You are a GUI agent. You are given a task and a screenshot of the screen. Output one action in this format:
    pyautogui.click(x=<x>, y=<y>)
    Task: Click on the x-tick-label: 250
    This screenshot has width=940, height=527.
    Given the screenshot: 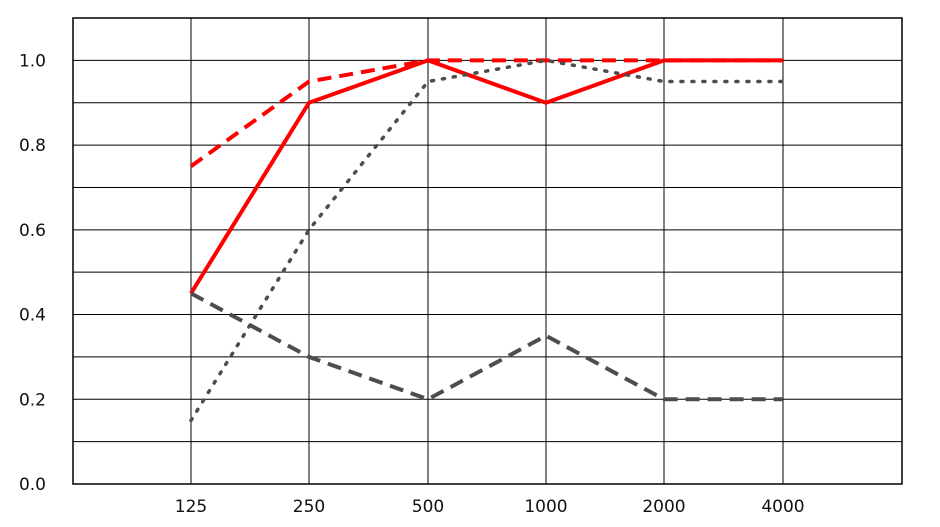 What is the action you would take?
    pyautogui.click(x=309, y=507)
    